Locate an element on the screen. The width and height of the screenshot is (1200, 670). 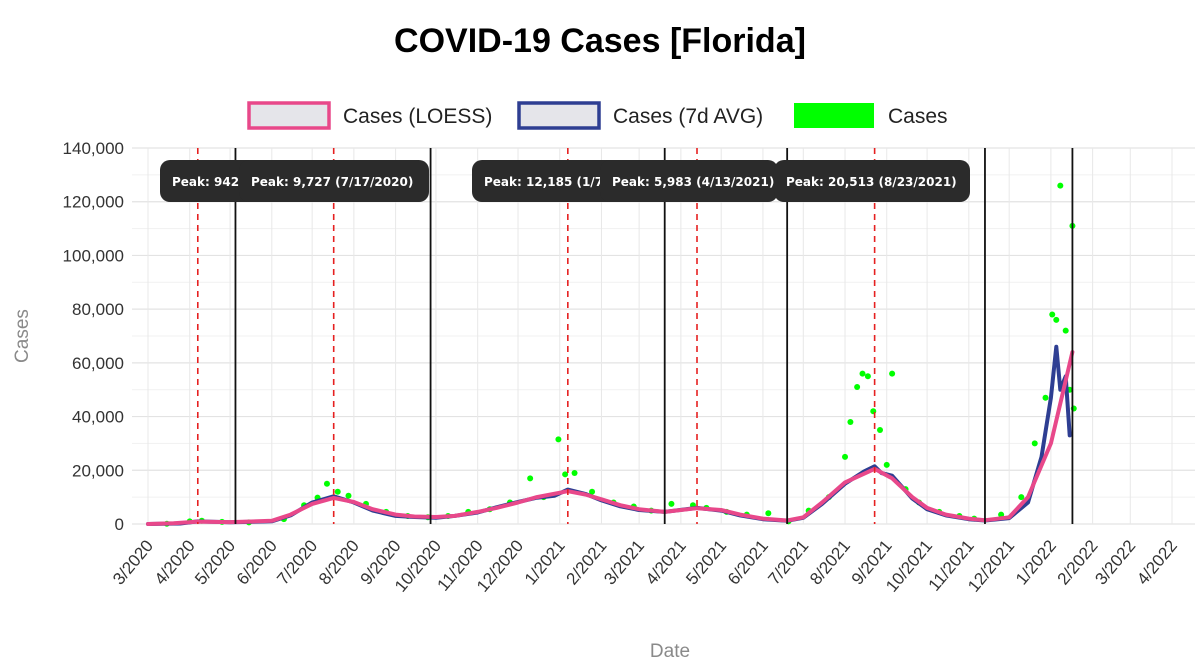
y-tick-label: 100,000 is located at coordinates (93, 255).